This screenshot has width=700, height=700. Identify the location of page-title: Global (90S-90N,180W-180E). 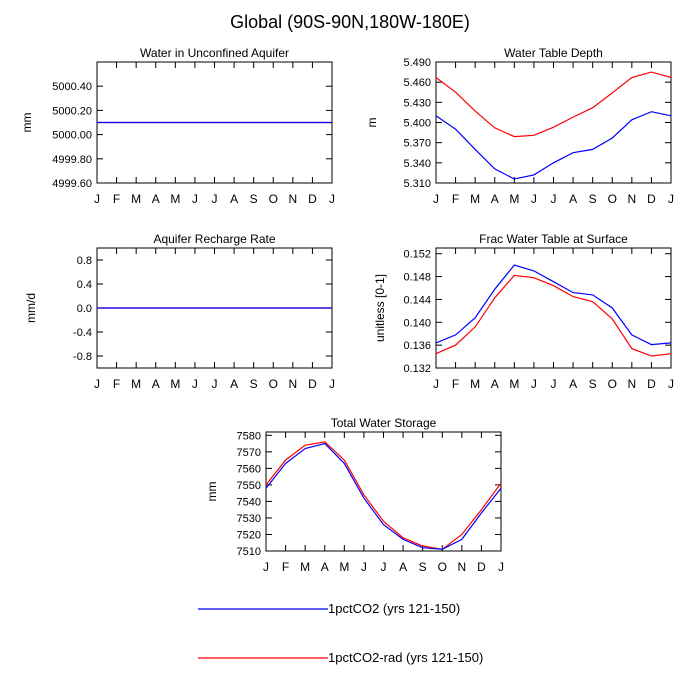
(350, 22).